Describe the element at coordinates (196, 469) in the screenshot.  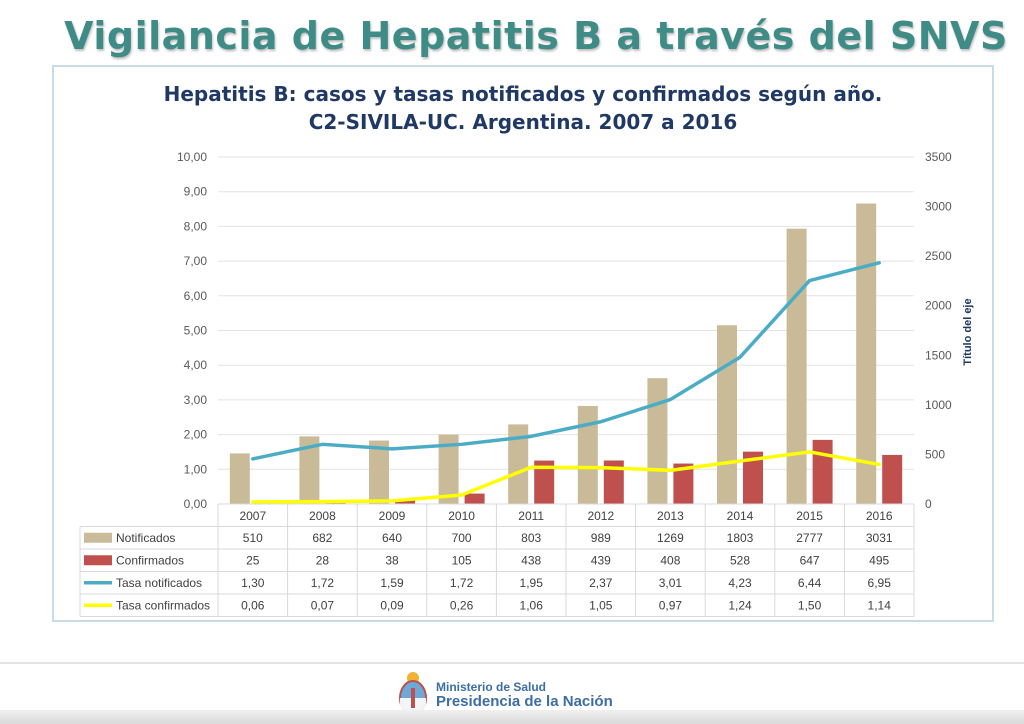
I see `y-left-tick-label: 1,00` at that location.